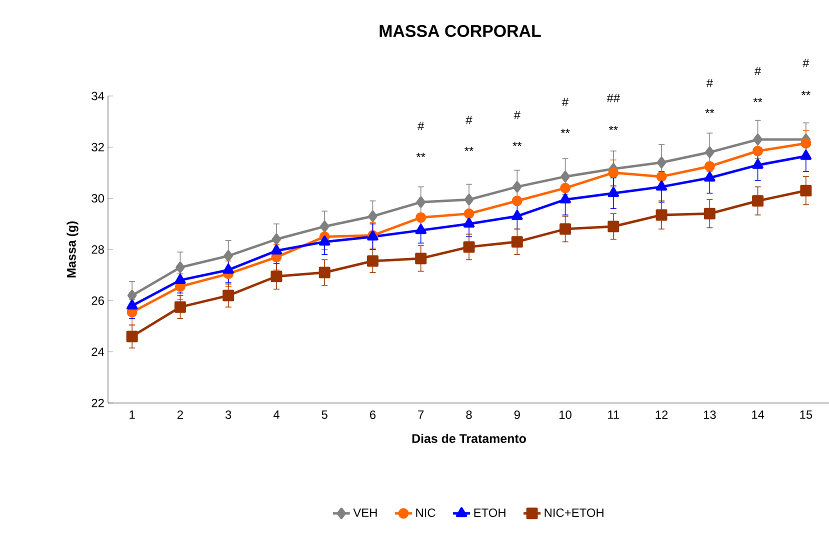  I want to click on x-tick-label: 6, so click(373, 414).